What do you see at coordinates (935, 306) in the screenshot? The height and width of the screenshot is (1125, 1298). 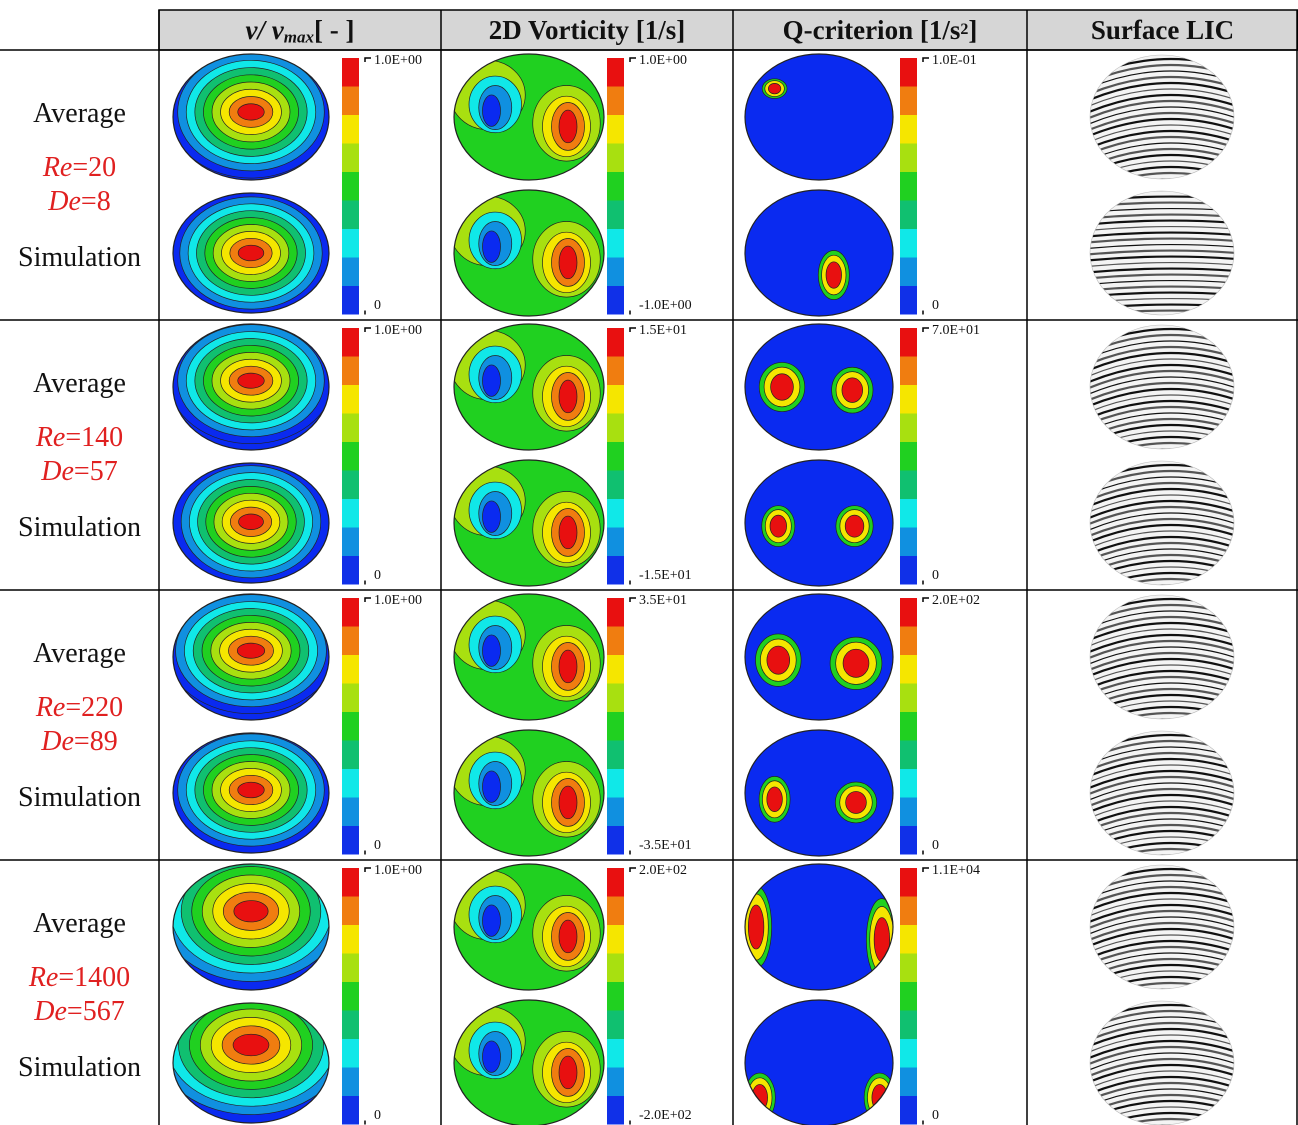 I see `q-criterion-colorbar-min-1: 0` at bounding box center [935, 306].